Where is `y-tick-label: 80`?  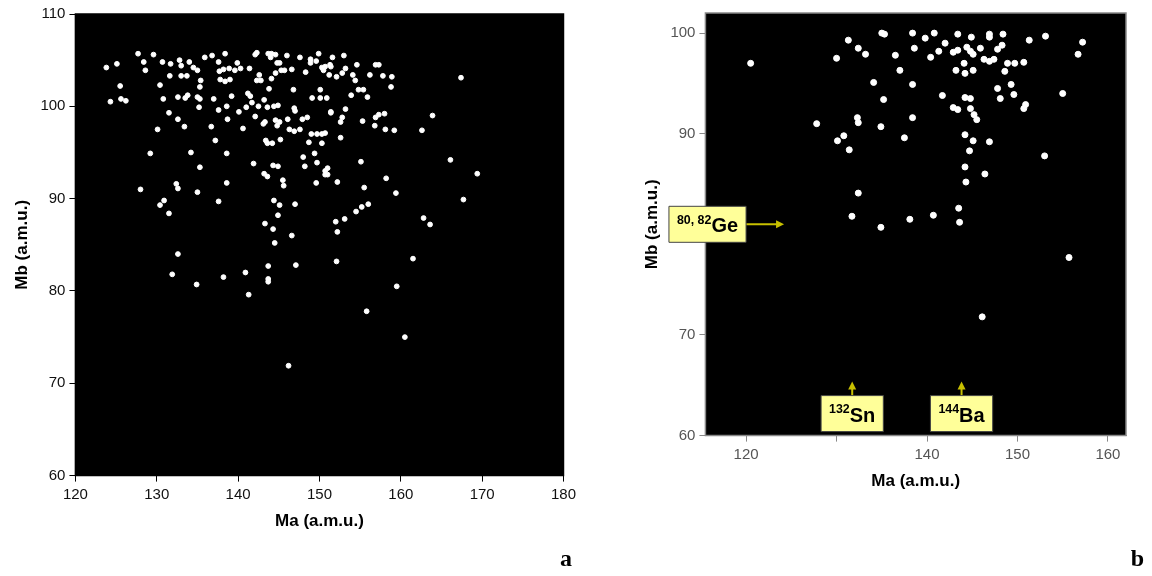
y-tick-label: 80 is located at coordinates (57, 290).